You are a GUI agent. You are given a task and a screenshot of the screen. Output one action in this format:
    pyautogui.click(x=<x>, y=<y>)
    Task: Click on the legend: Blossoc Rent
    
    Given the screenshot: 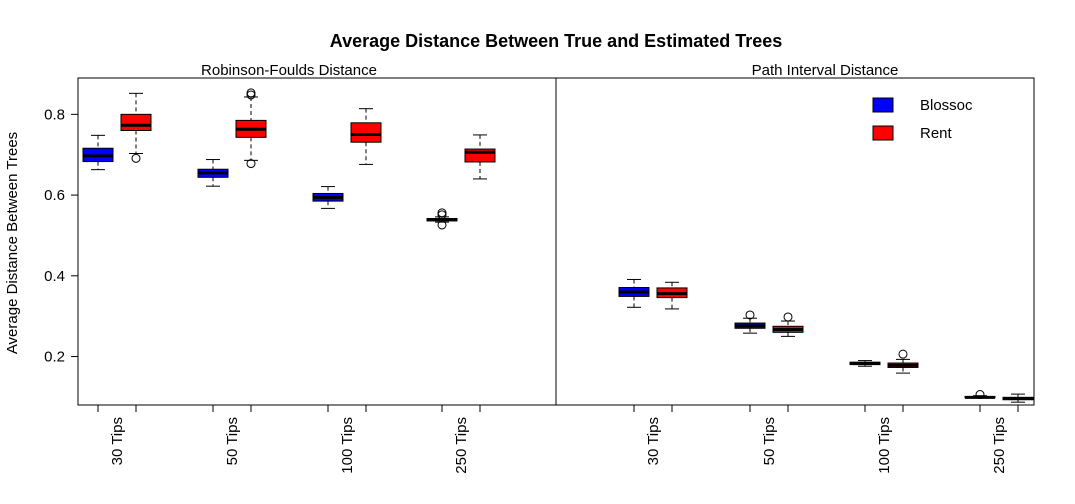 What is the action you would take?
    pyautogui.click(x=922, y=119)
    